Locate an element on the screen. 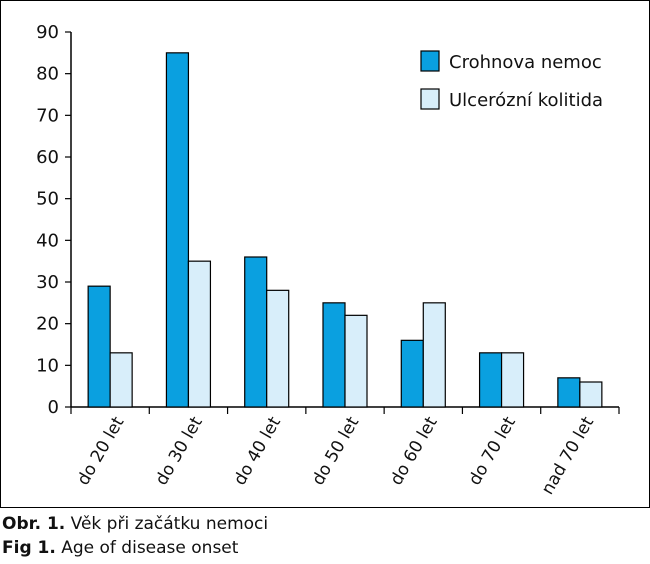  caption-english-text: Age of disease onset is located at coordinates (147, 548).